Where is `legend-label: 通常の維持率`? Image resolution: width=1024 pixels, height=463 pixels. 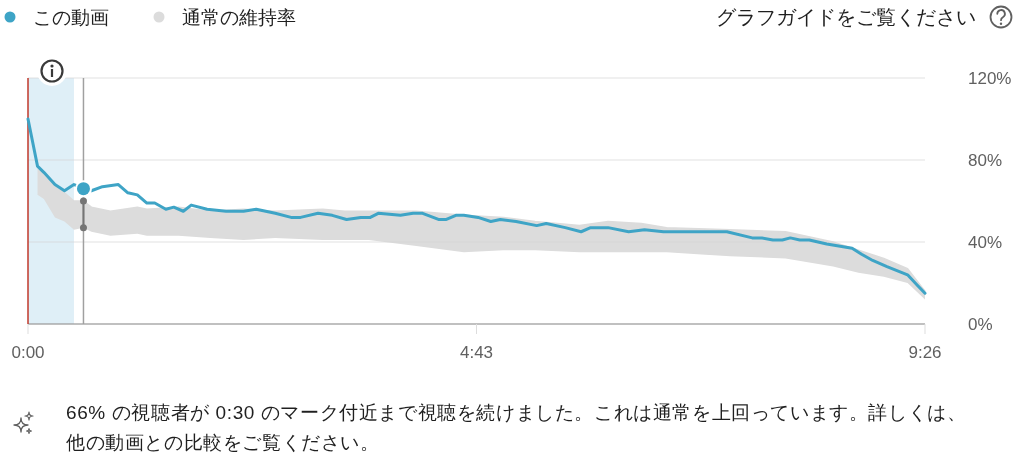
legend-label: 通常の維持率 is located at coordinates (239, 17).